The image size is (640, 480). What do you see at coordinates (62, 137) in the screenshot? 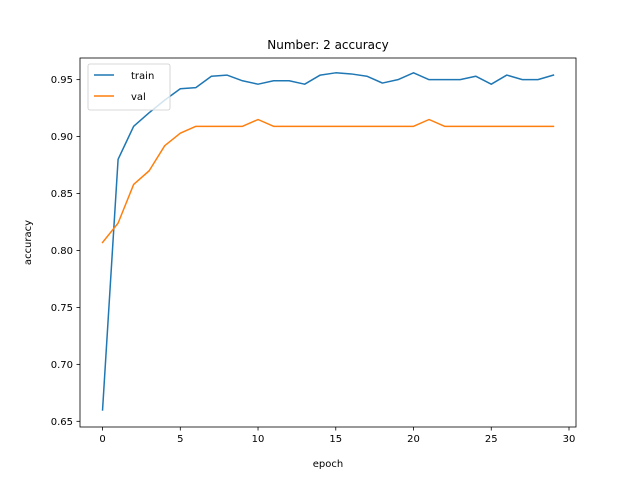
I see `y-tick-label: 0.90` at bounding box center [62, 137].